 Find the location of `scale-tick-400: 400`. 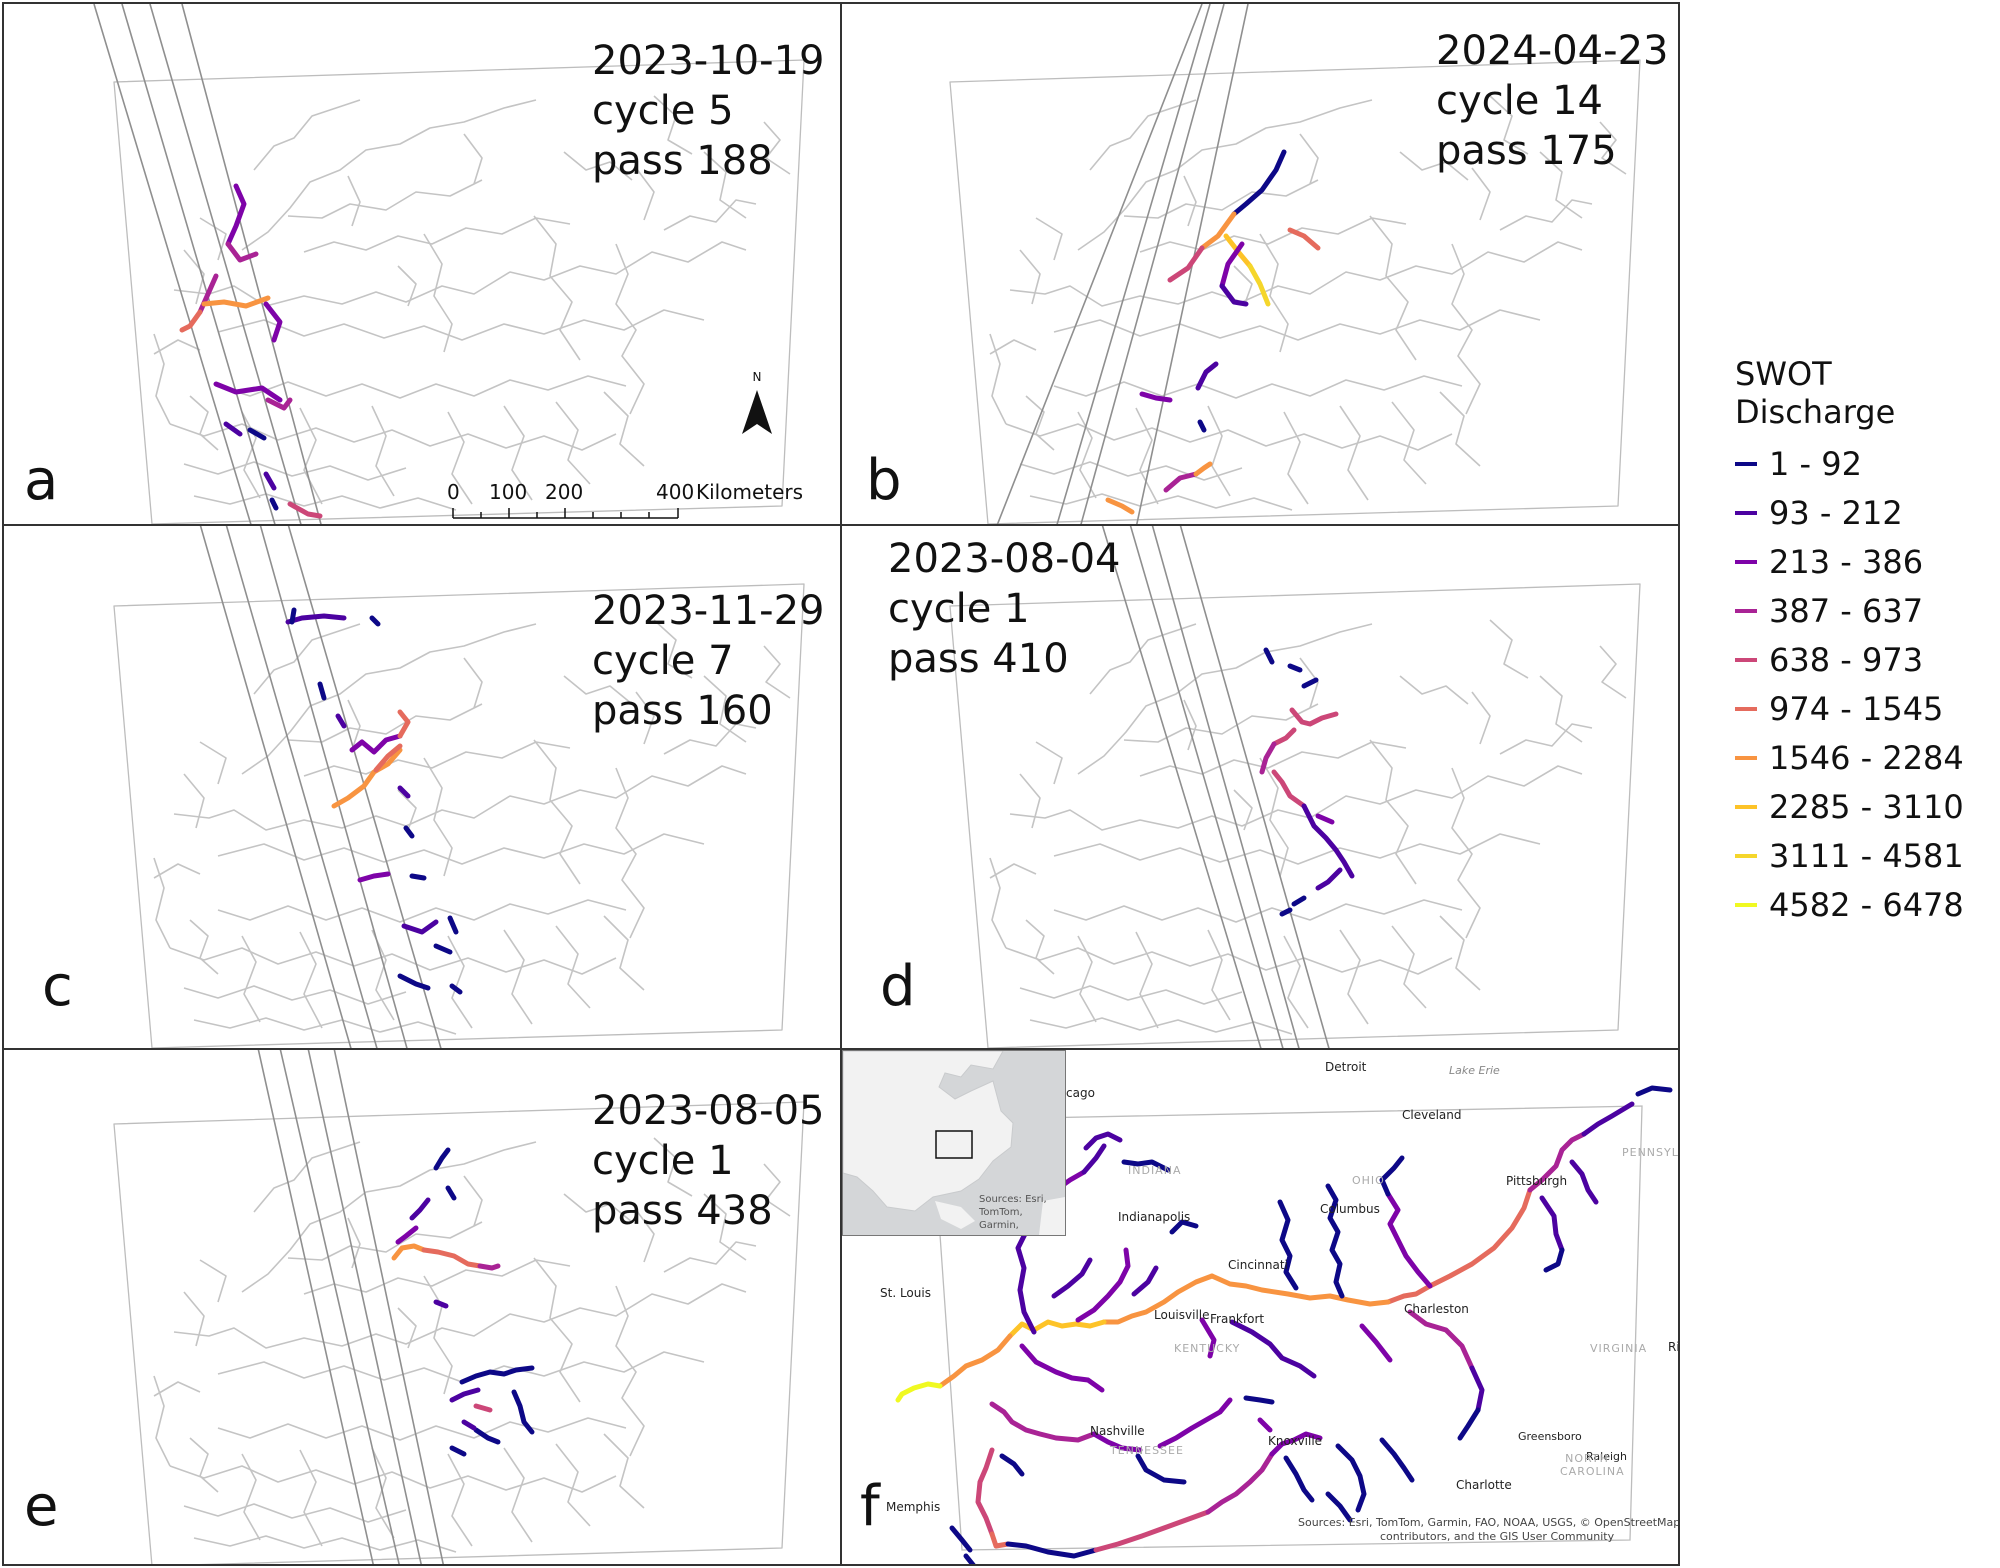

scale-tick-400: 400 is located at coordinates (675, 492).